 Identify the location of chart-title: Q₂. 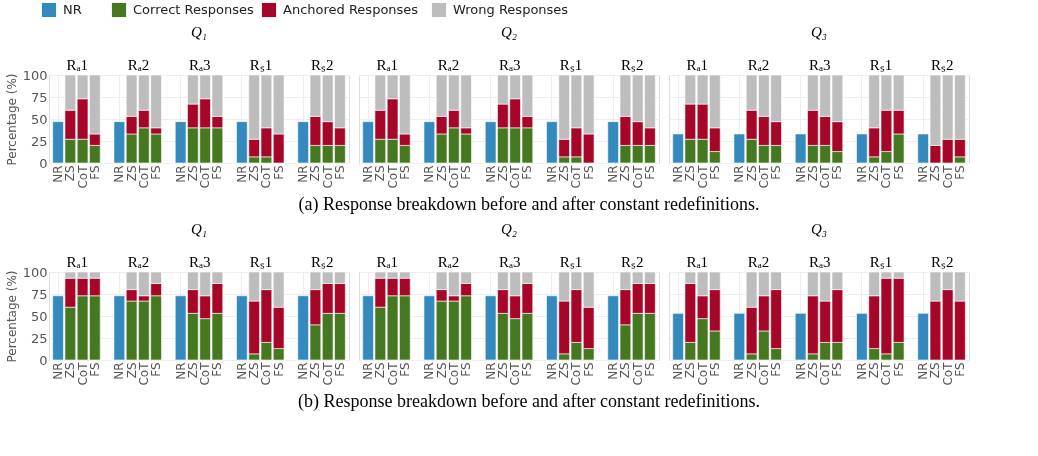
(509, 32).